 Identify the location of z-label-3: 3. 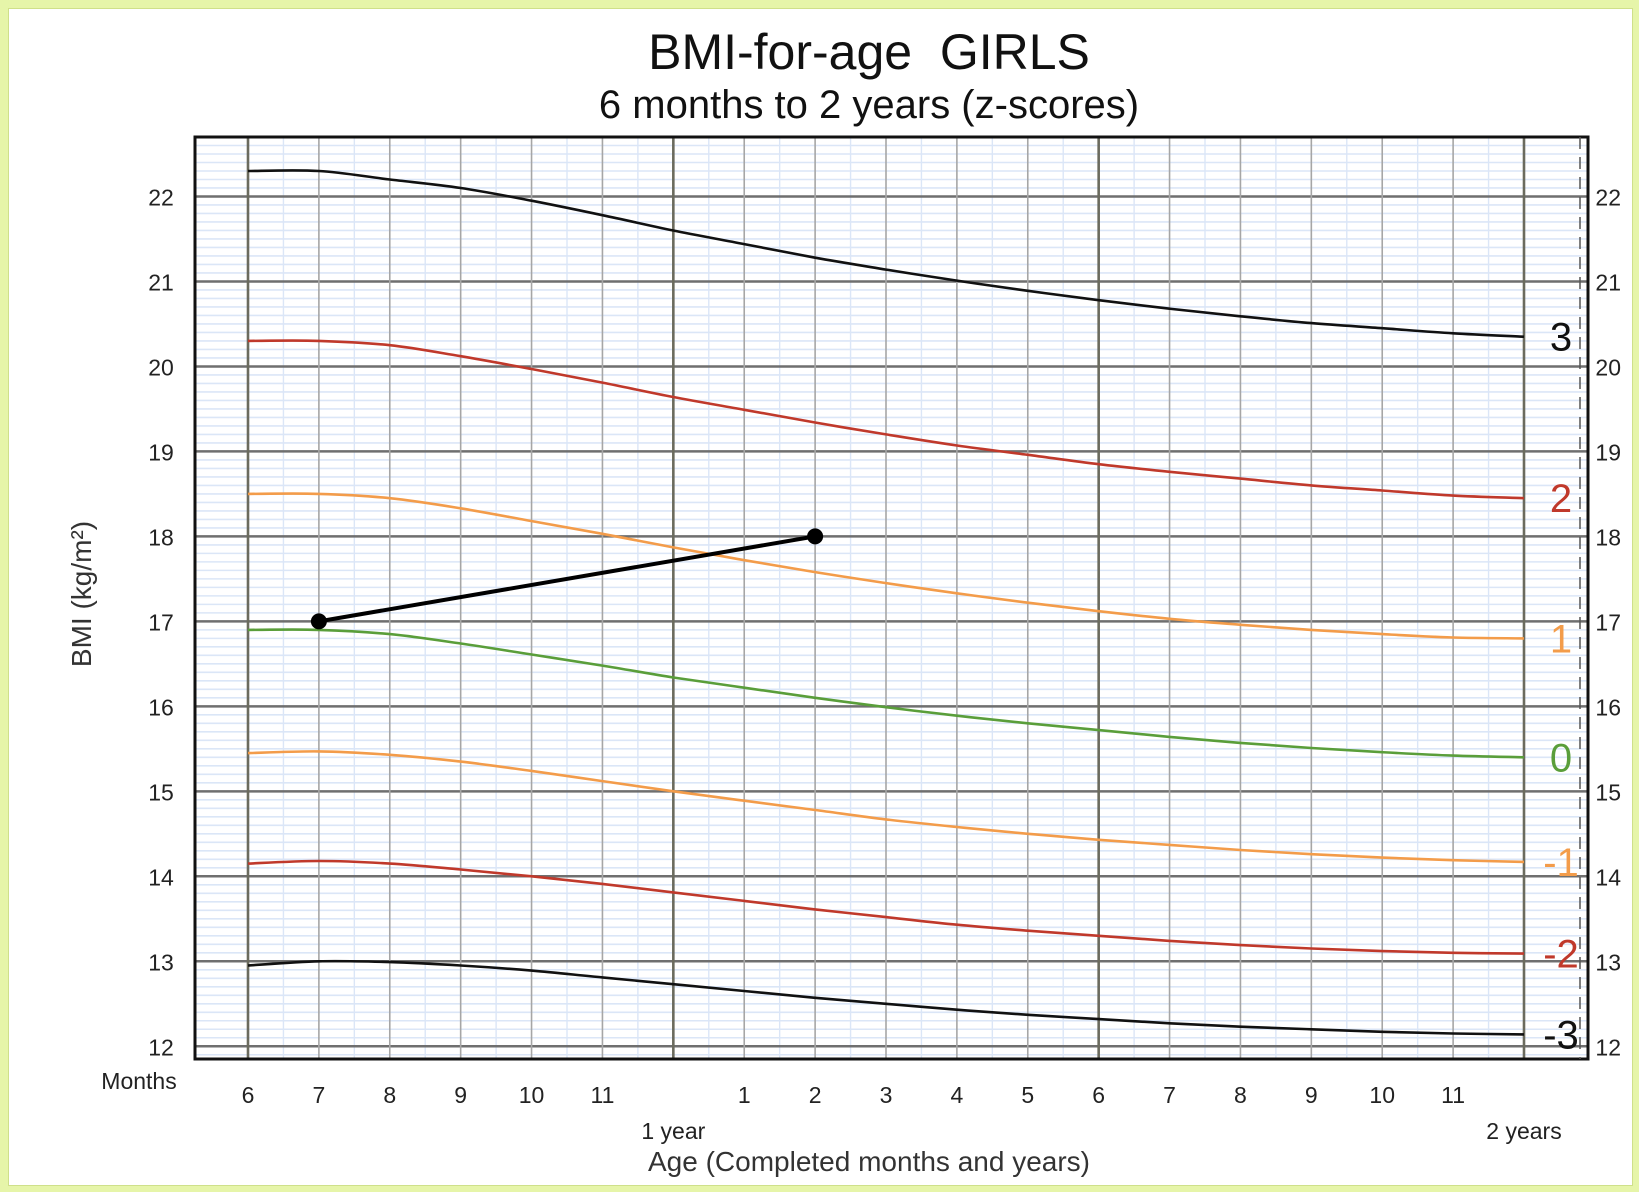
(1561, 338).